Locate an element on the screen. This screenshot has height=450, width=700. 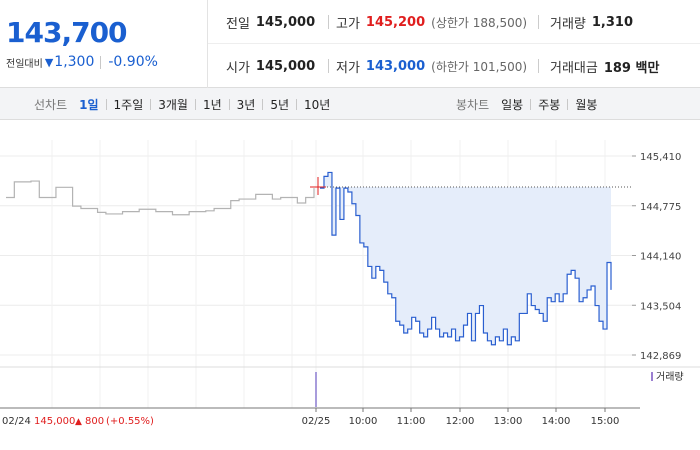
prev-day-price-line is located at coordinates (160, 198).